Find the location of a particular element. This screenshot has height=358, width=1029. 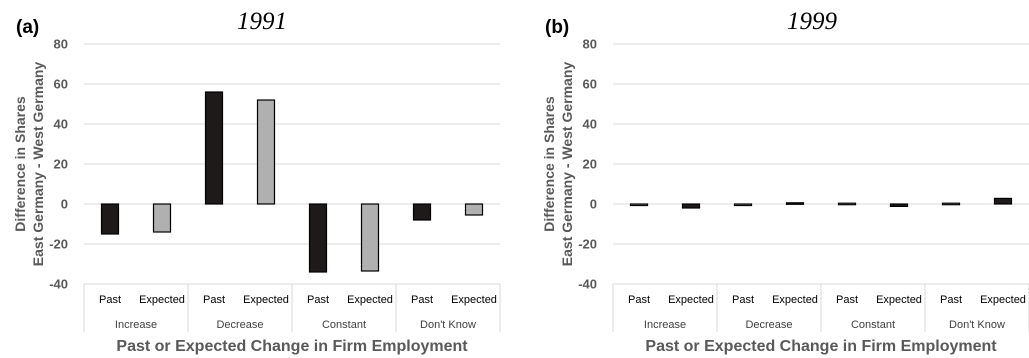

chart-title: 1991 is located at coordinates (262, 21).